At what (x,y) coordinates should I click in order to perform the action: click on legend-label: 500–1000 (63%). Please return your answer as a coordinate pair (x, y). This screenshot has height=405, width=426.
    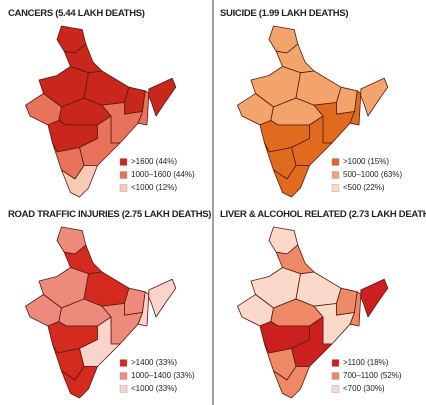
    Looking at the image, I should click on (372, 174).